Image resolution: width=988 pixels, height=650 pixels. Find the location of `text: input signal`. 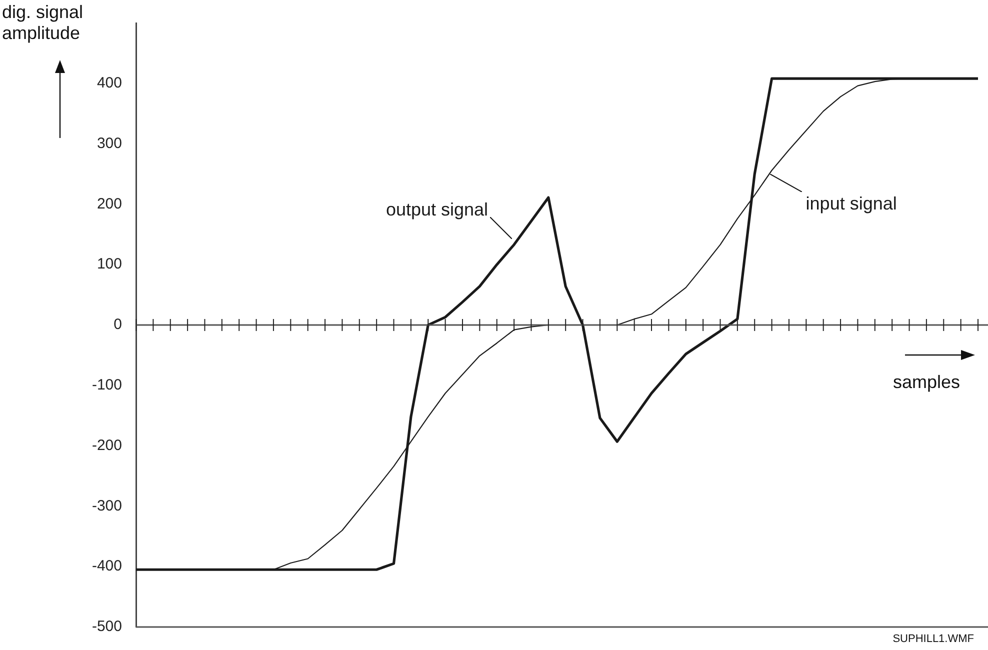

text: input signal is located at coordinates (851, 203).